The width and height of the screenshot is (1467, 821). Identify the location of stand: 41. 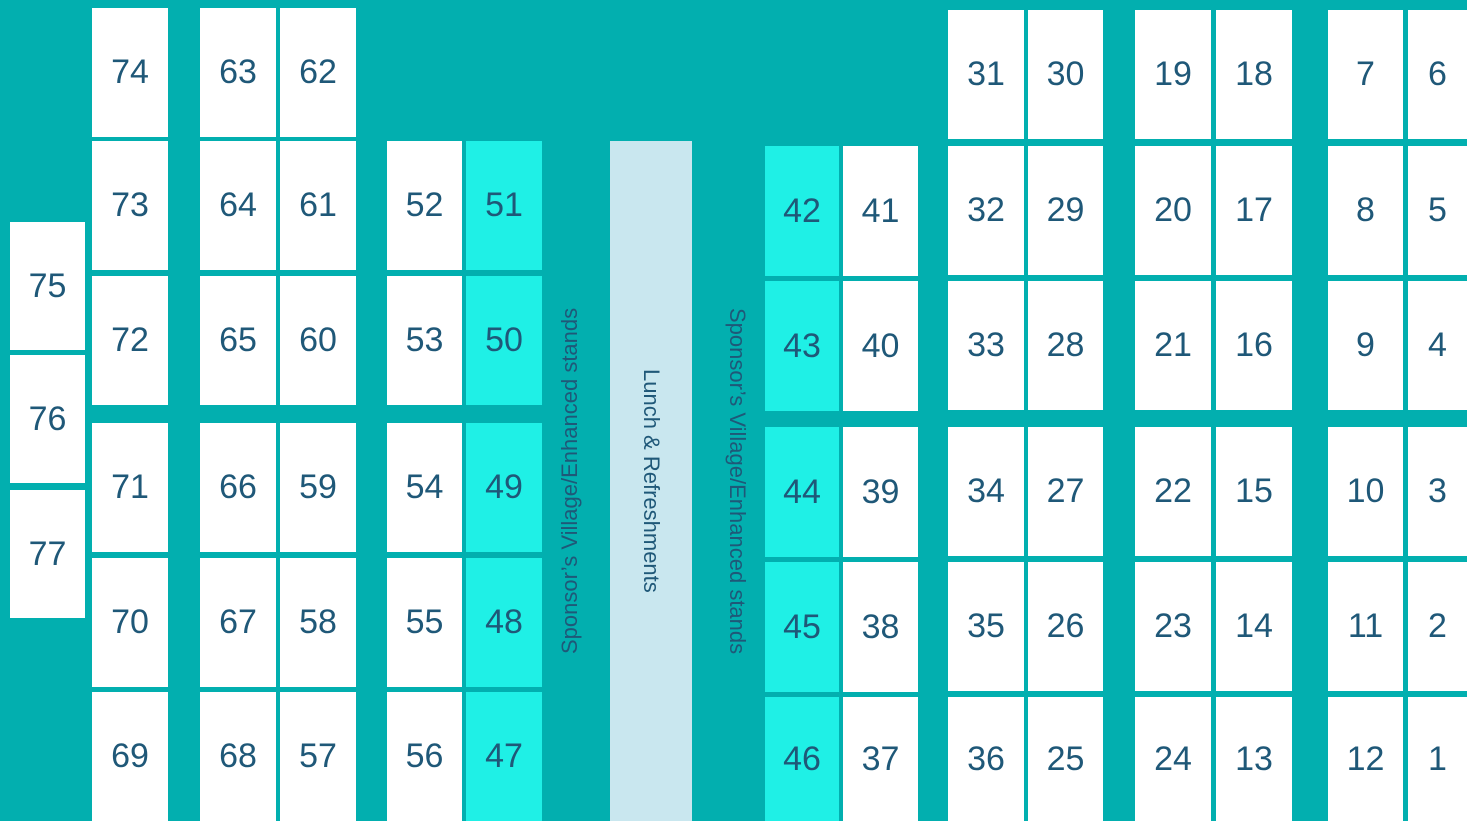
(880, 211).